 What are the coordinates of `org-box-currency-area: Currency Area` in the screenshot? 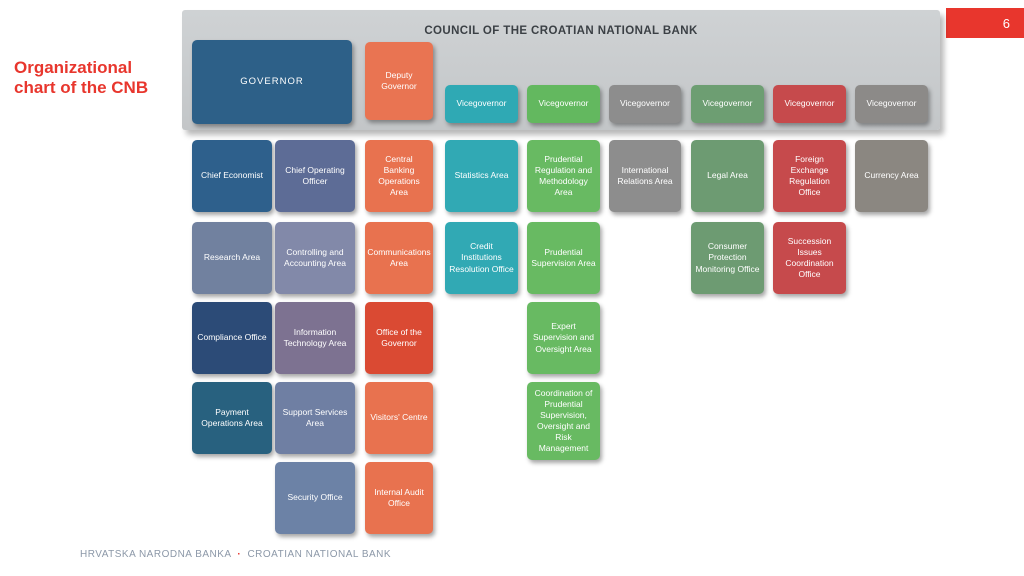 It's located at (891, 176).